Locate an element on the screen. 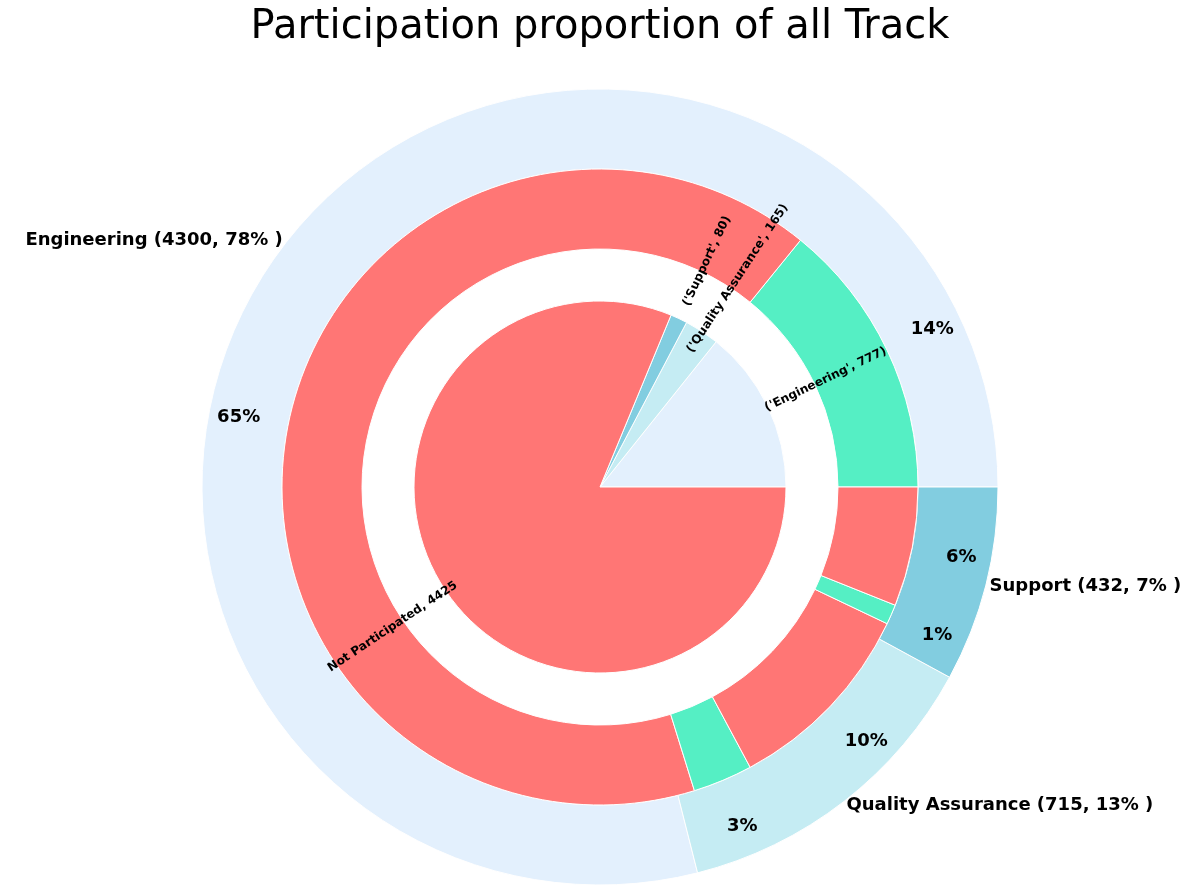 Image resolution: width=1200 pixels, height=894 pixels. data-label: 10% is located at coordinates (866, 739).